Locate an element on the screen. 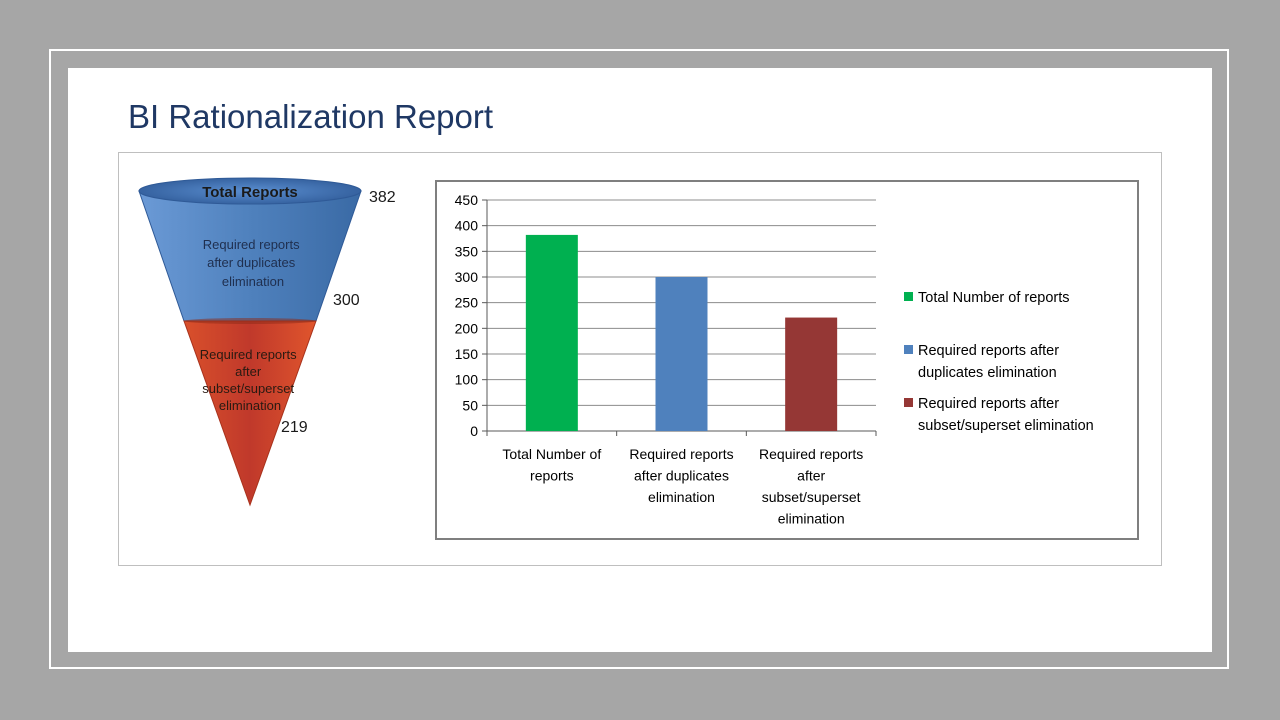 The image size is (1280, 720). legend-label-1: Total Number of reports is located at coordinates (994, 298).